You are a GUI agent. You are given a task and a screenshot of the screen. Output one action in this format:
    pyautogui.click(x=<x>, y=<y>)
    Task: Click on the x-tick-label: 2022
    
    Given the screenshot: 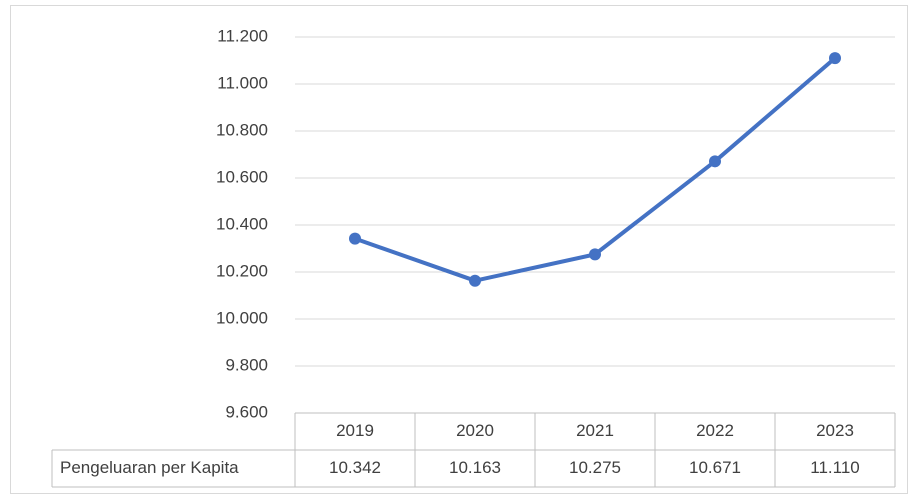 What is the action you would take?
    pyautogui.click(x=715, y=430)
    